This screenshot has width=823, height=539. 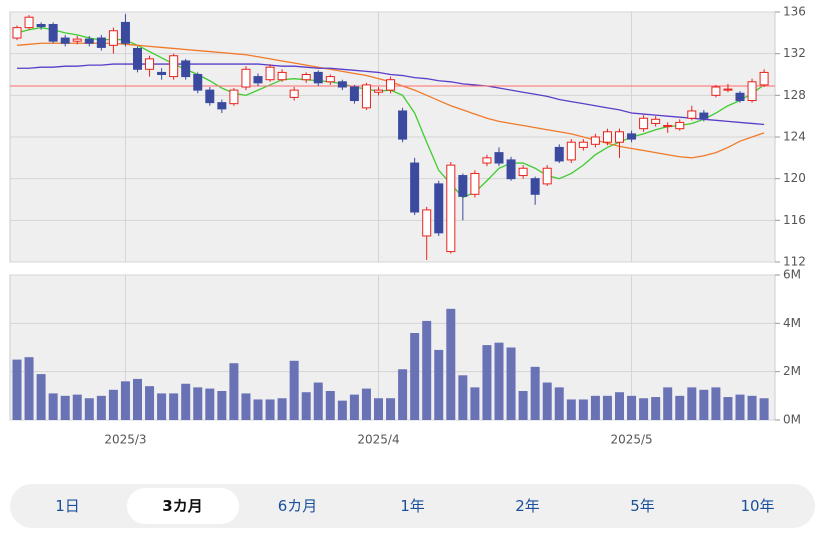 What do you see at coordinates (792, 275) in the screenshot?
I see `y-tick-label: 6M` at bounding box center [792, 275].